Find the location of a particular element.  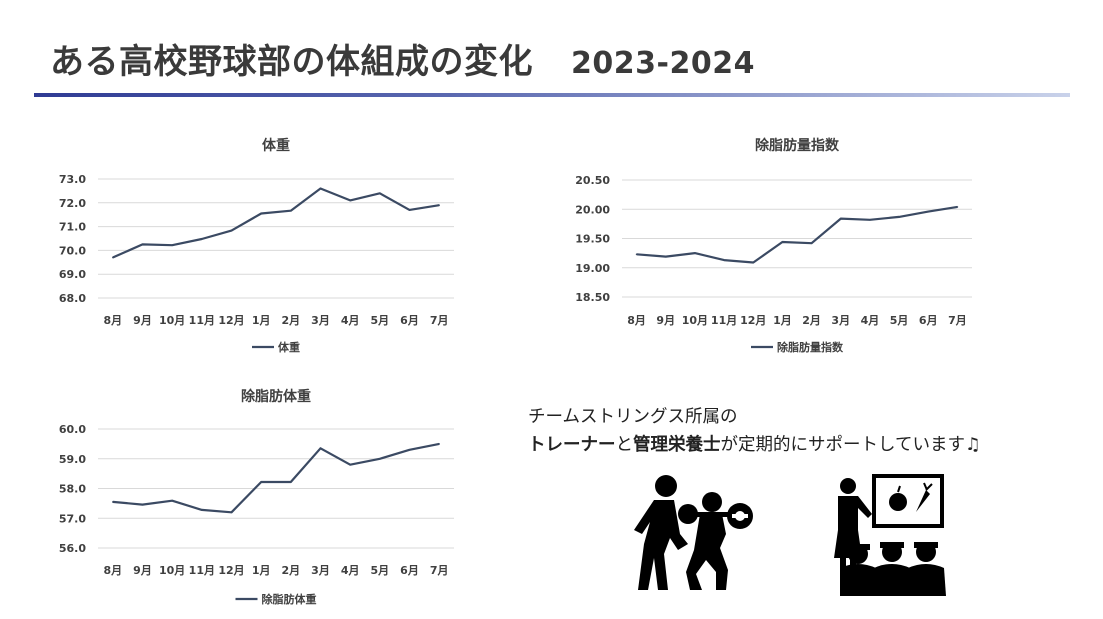

y-tick-label: 59.0 is located at coordinates (72, 459).